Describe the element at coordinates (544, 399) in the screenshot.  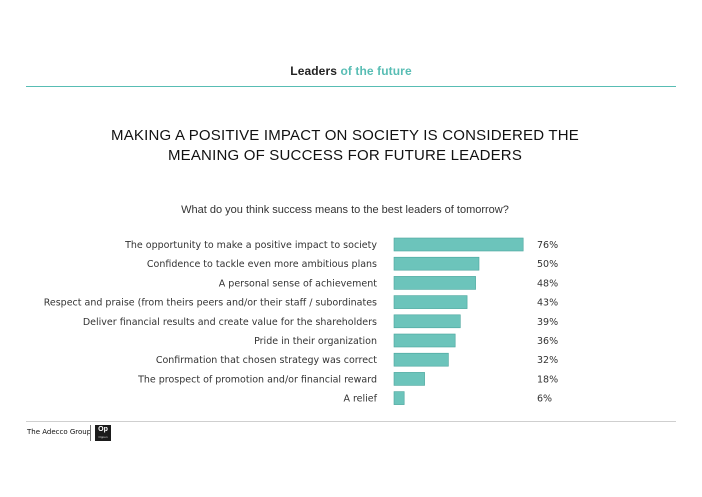
I see `bar-value-label: 6%` at that location.